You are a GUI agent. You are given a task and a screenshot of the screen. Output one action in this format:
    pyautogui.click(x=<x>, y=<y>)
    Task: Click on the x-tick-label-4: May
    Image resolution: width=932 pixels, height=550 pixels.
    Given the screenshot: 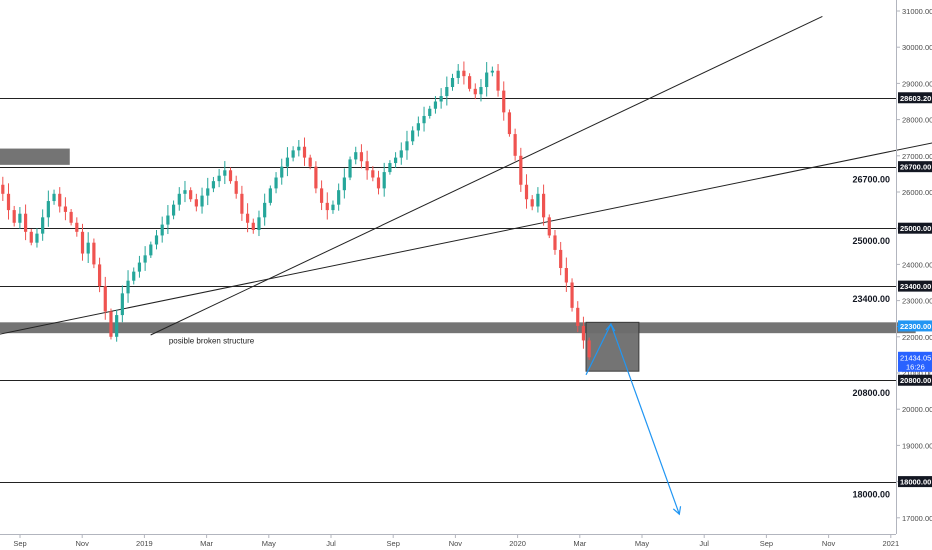 What is the action you would take?
    pyautogui.click(x=269, y=543)
    